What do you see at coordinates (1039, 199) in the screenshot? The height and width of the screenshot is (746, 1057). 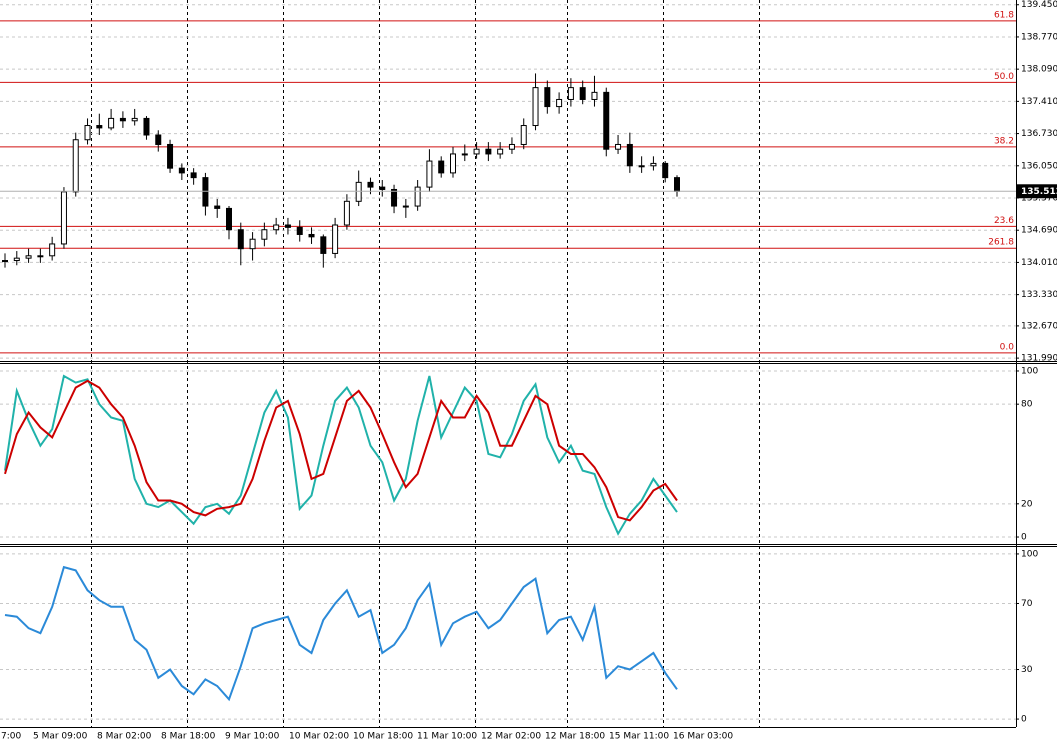 I see `y-tick-label: 135.370` at bounding box center [1039, 199].